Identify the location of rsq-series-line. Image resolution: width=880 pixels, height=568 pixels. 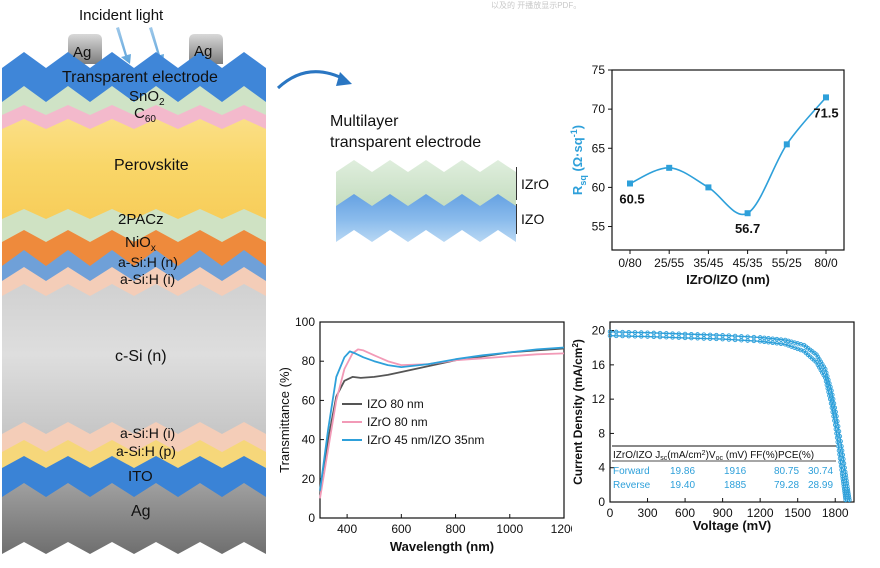
(728, 156).